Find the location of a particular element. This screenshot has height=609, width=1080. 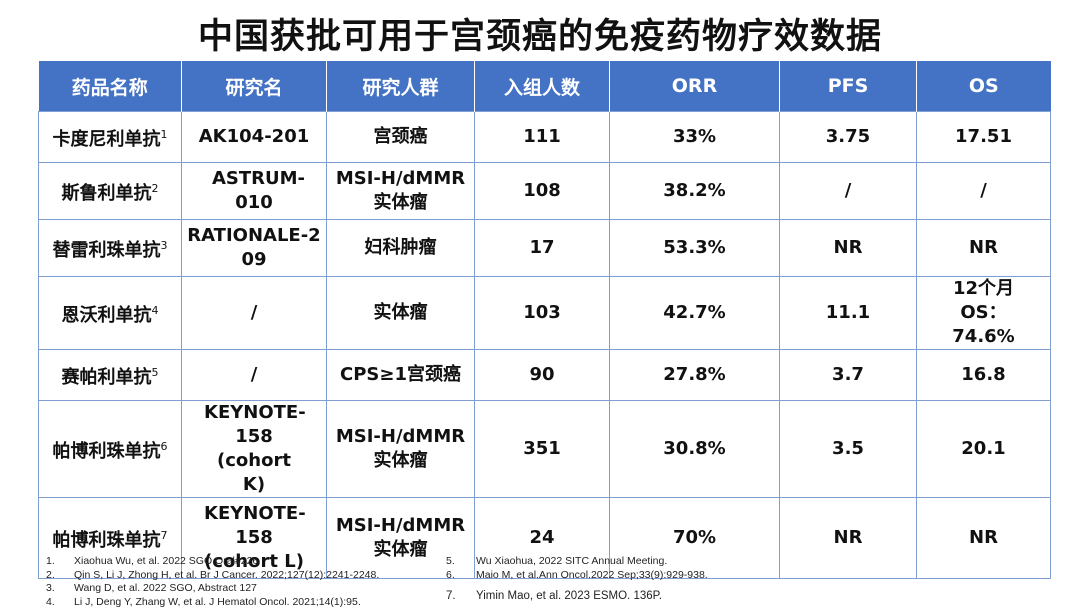

table-header-row: 药品名称 研究名 研究人群 入组人数 ORR PFS OS is located at coordinates (545, 86).